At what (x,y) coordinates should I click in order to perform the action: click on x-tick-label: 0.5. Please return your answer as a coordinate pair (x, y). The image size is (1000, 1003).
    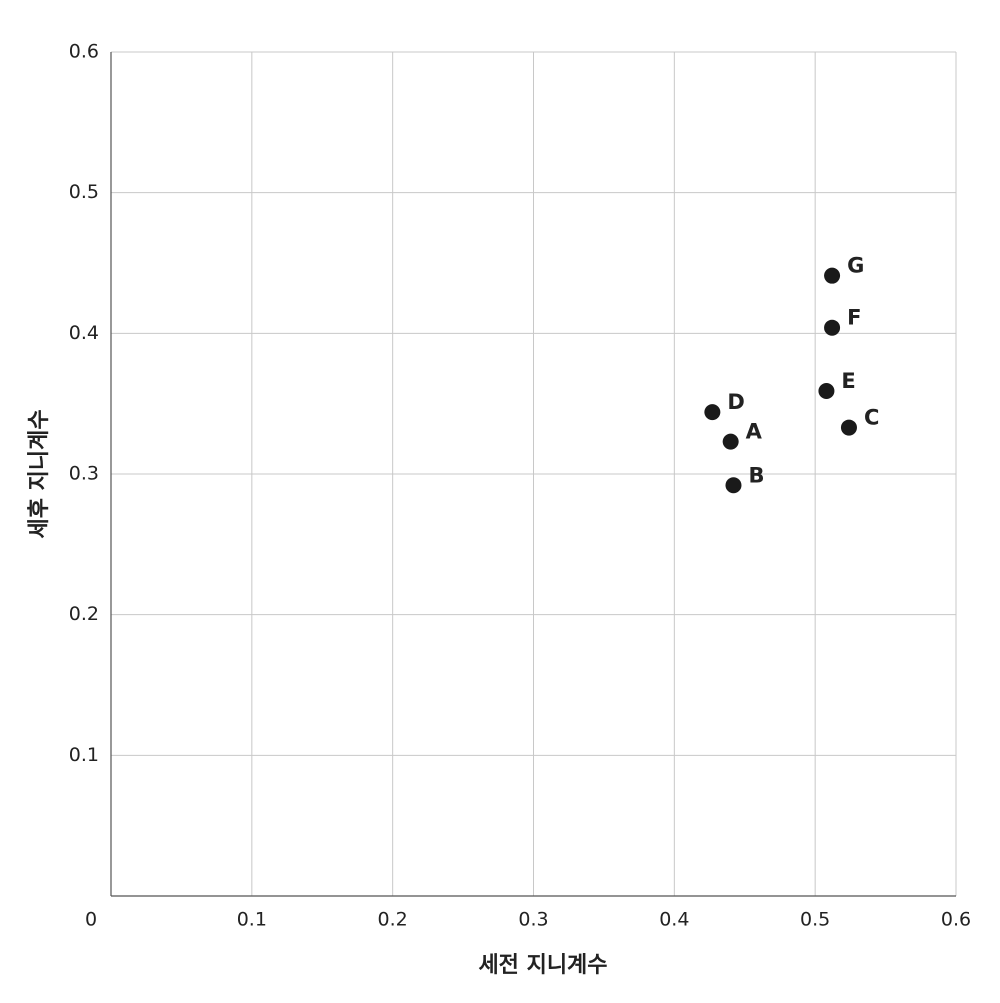
    Looking at the image, I should click on (815, 920).